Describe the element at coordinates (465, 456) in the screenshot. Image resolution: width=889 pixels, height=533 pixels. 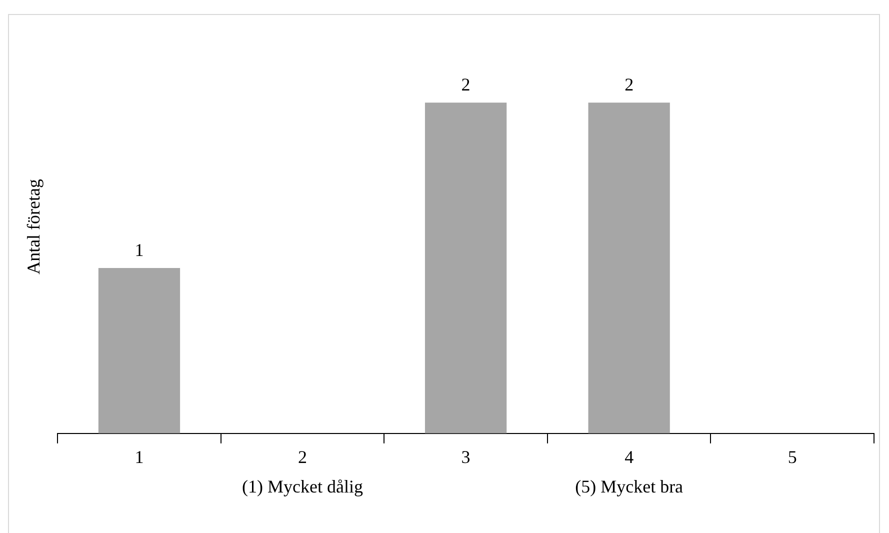
I see `x-tick-label: 3` at that location.